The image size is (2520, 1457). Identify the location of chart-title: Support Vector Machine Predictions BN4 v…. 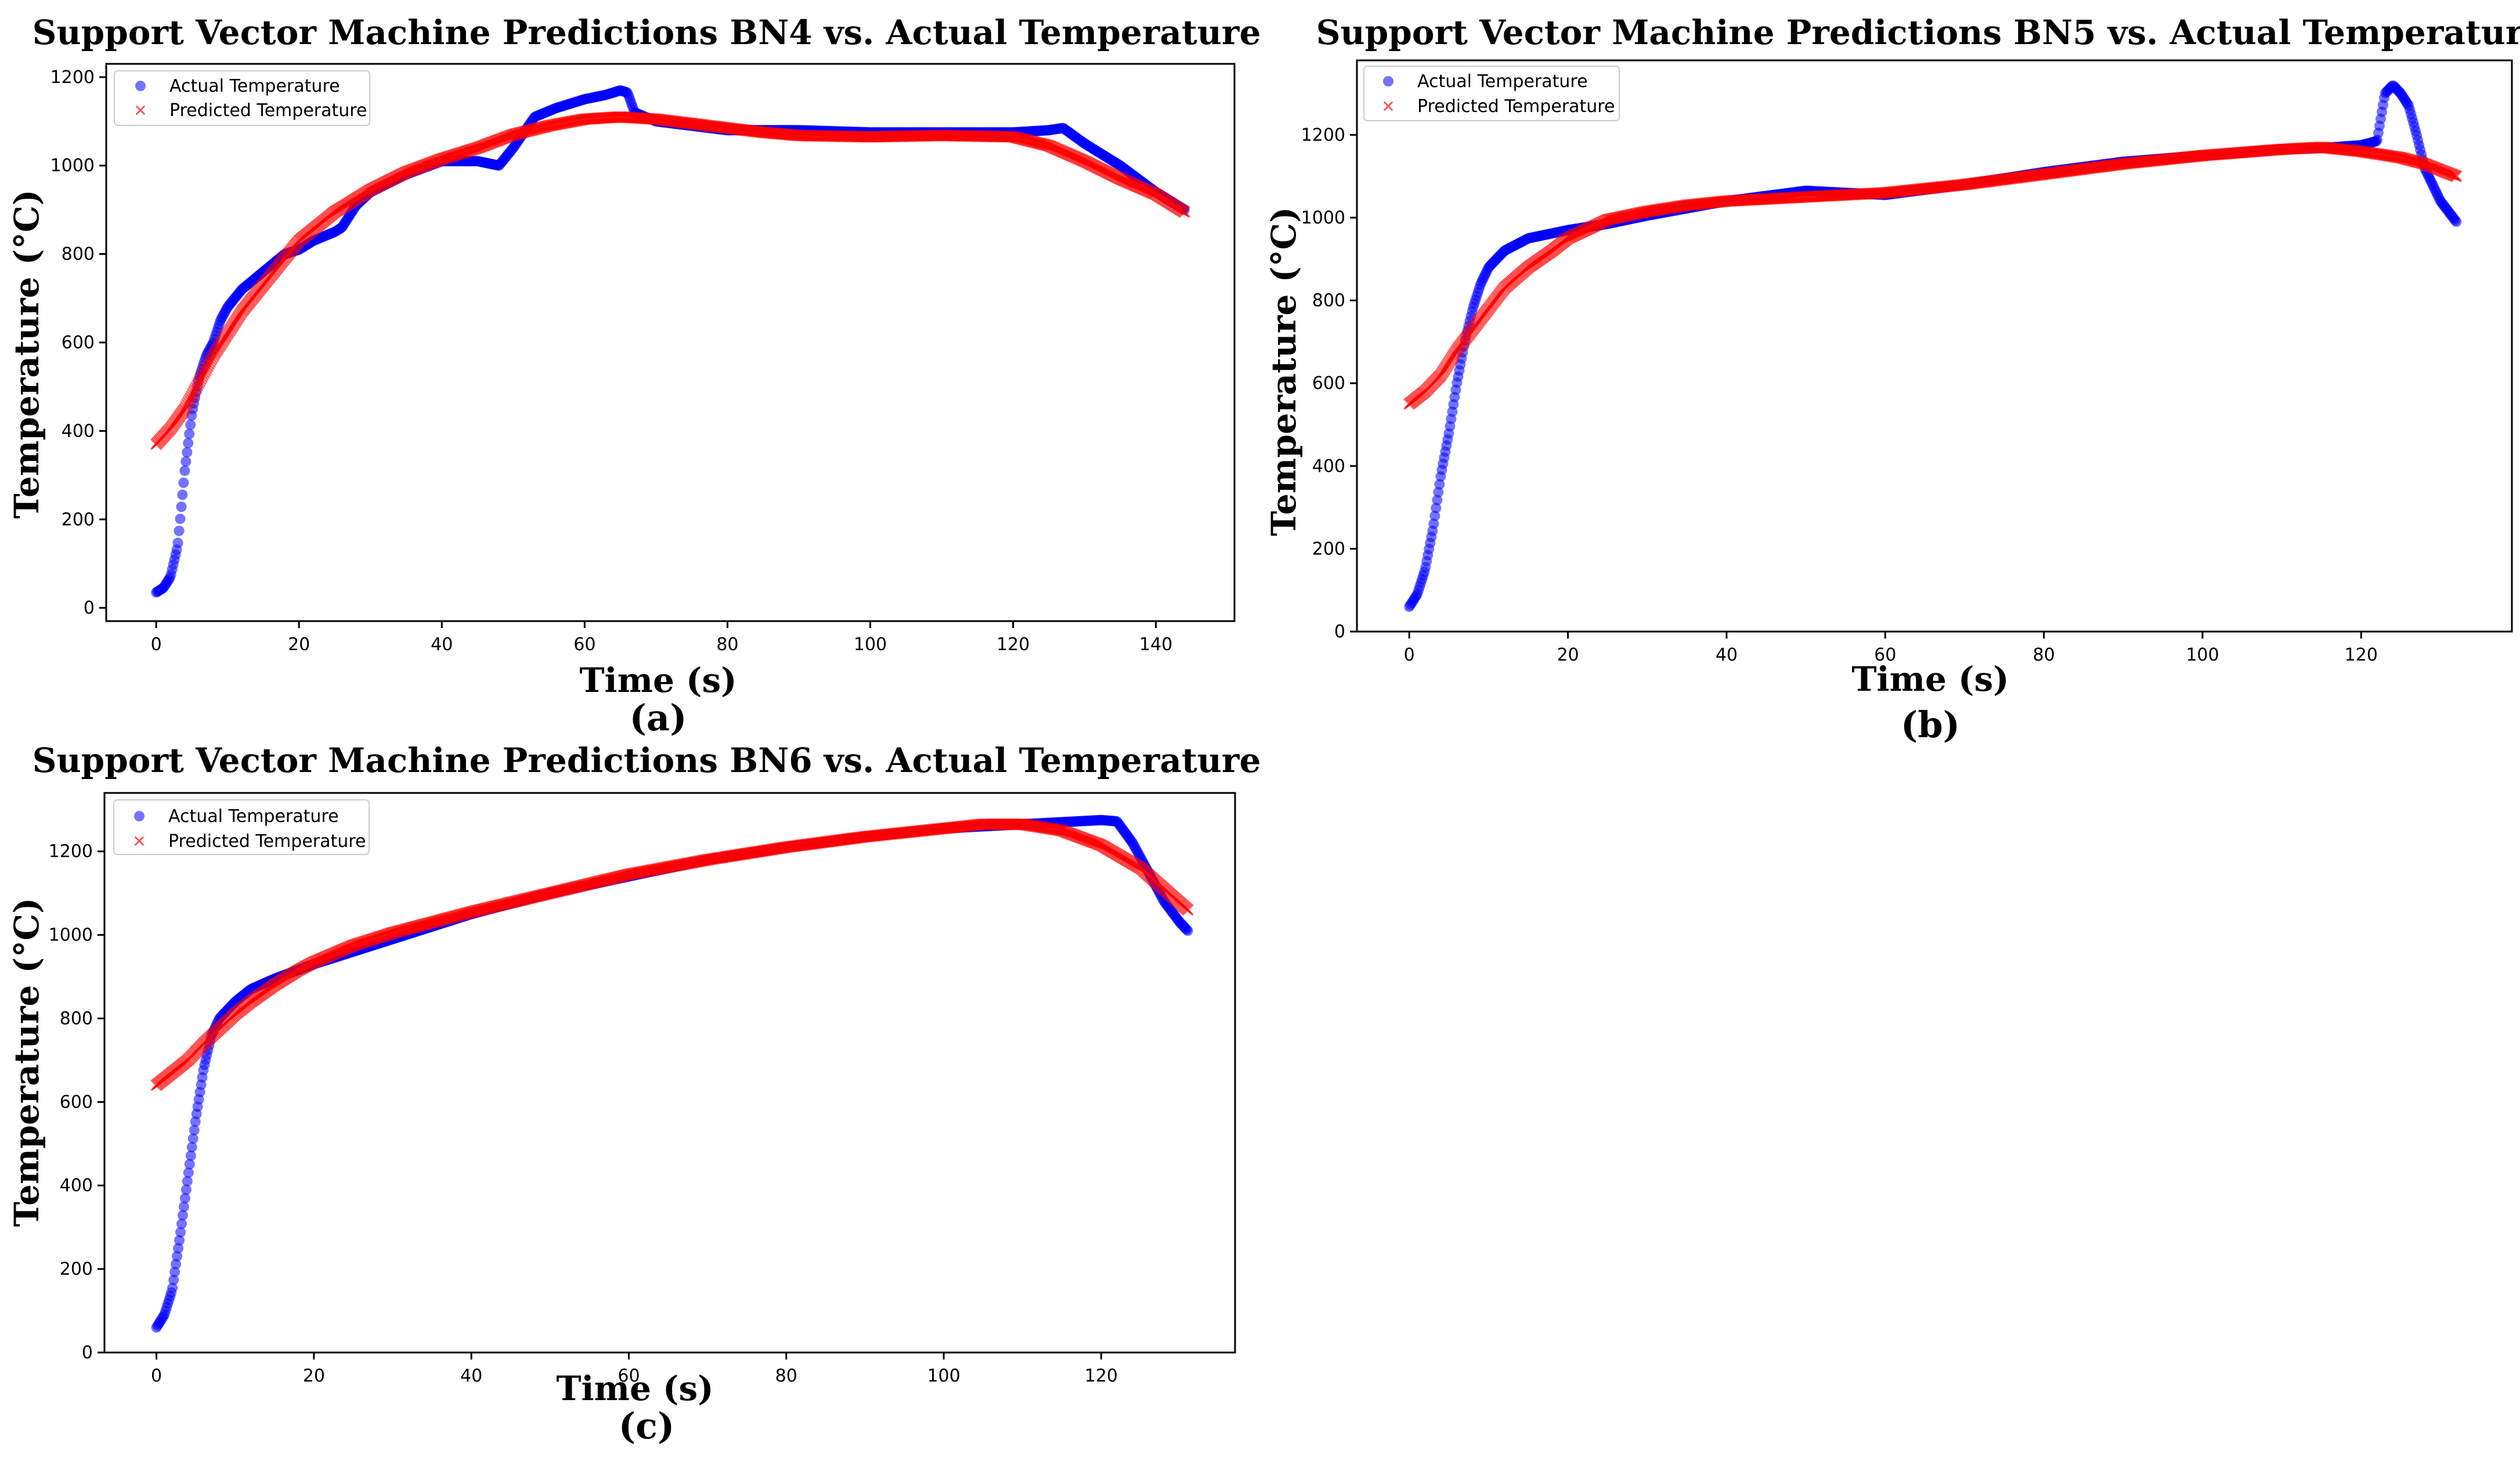
(647, 32).